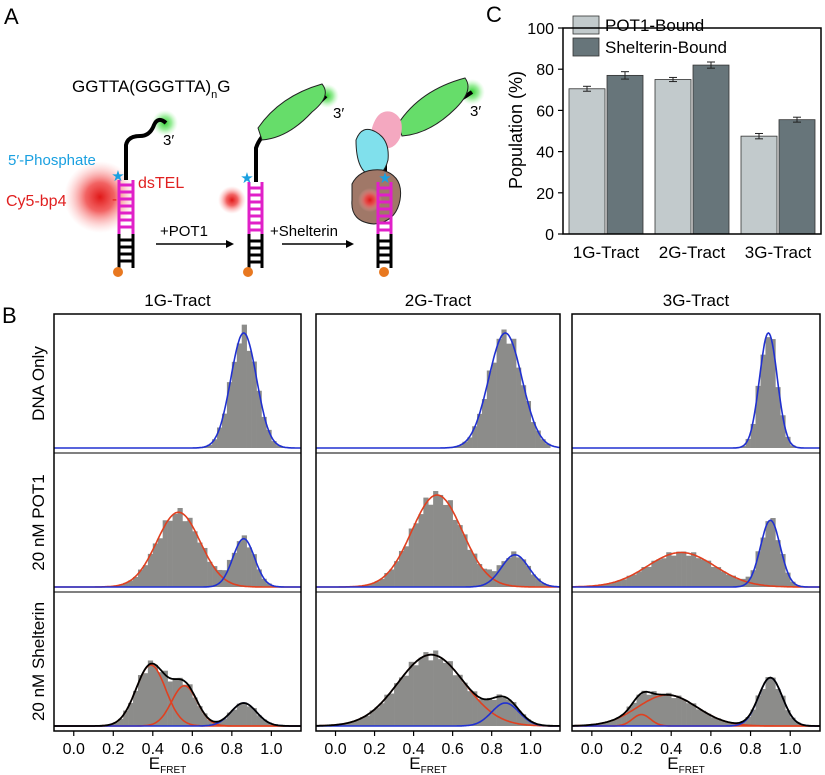  I want to click on dye-link-icon: -, so click(114, 199).